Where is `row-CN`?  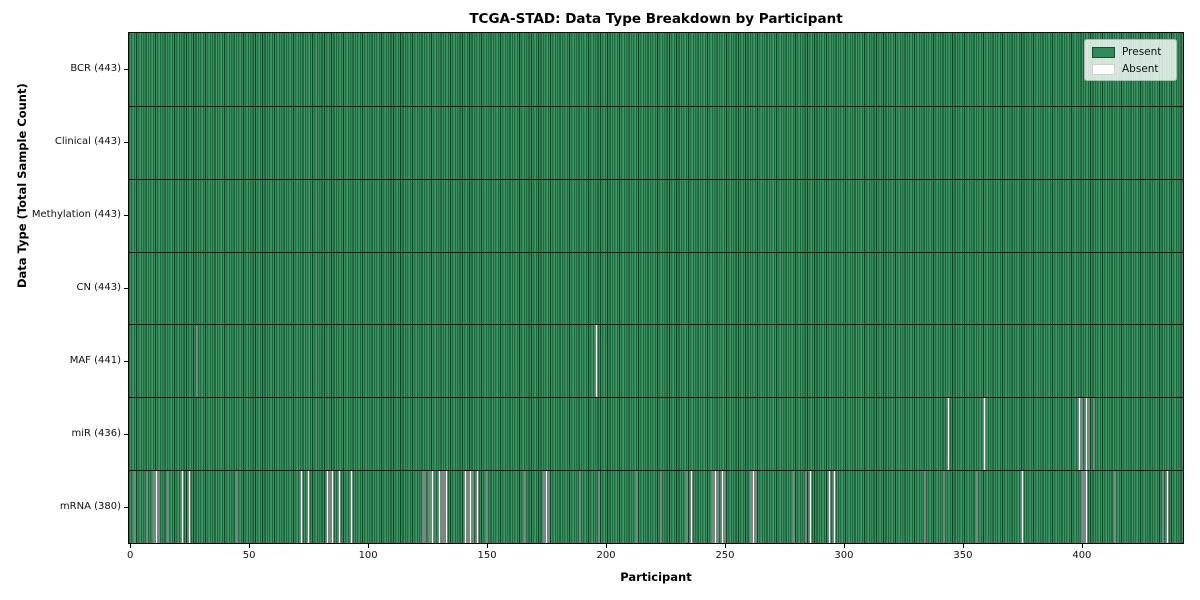 row-CN is located at coordinates (656, 288).